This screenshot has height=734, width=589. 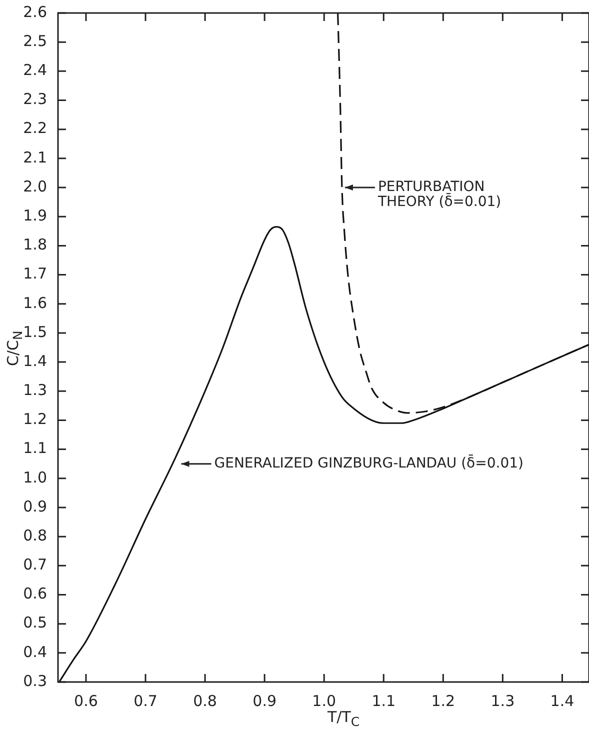 What do you see at coordinates (35, 565) in the screenshot?
I see `y-tick-label: 0.7` at bounding box center [35, 565].